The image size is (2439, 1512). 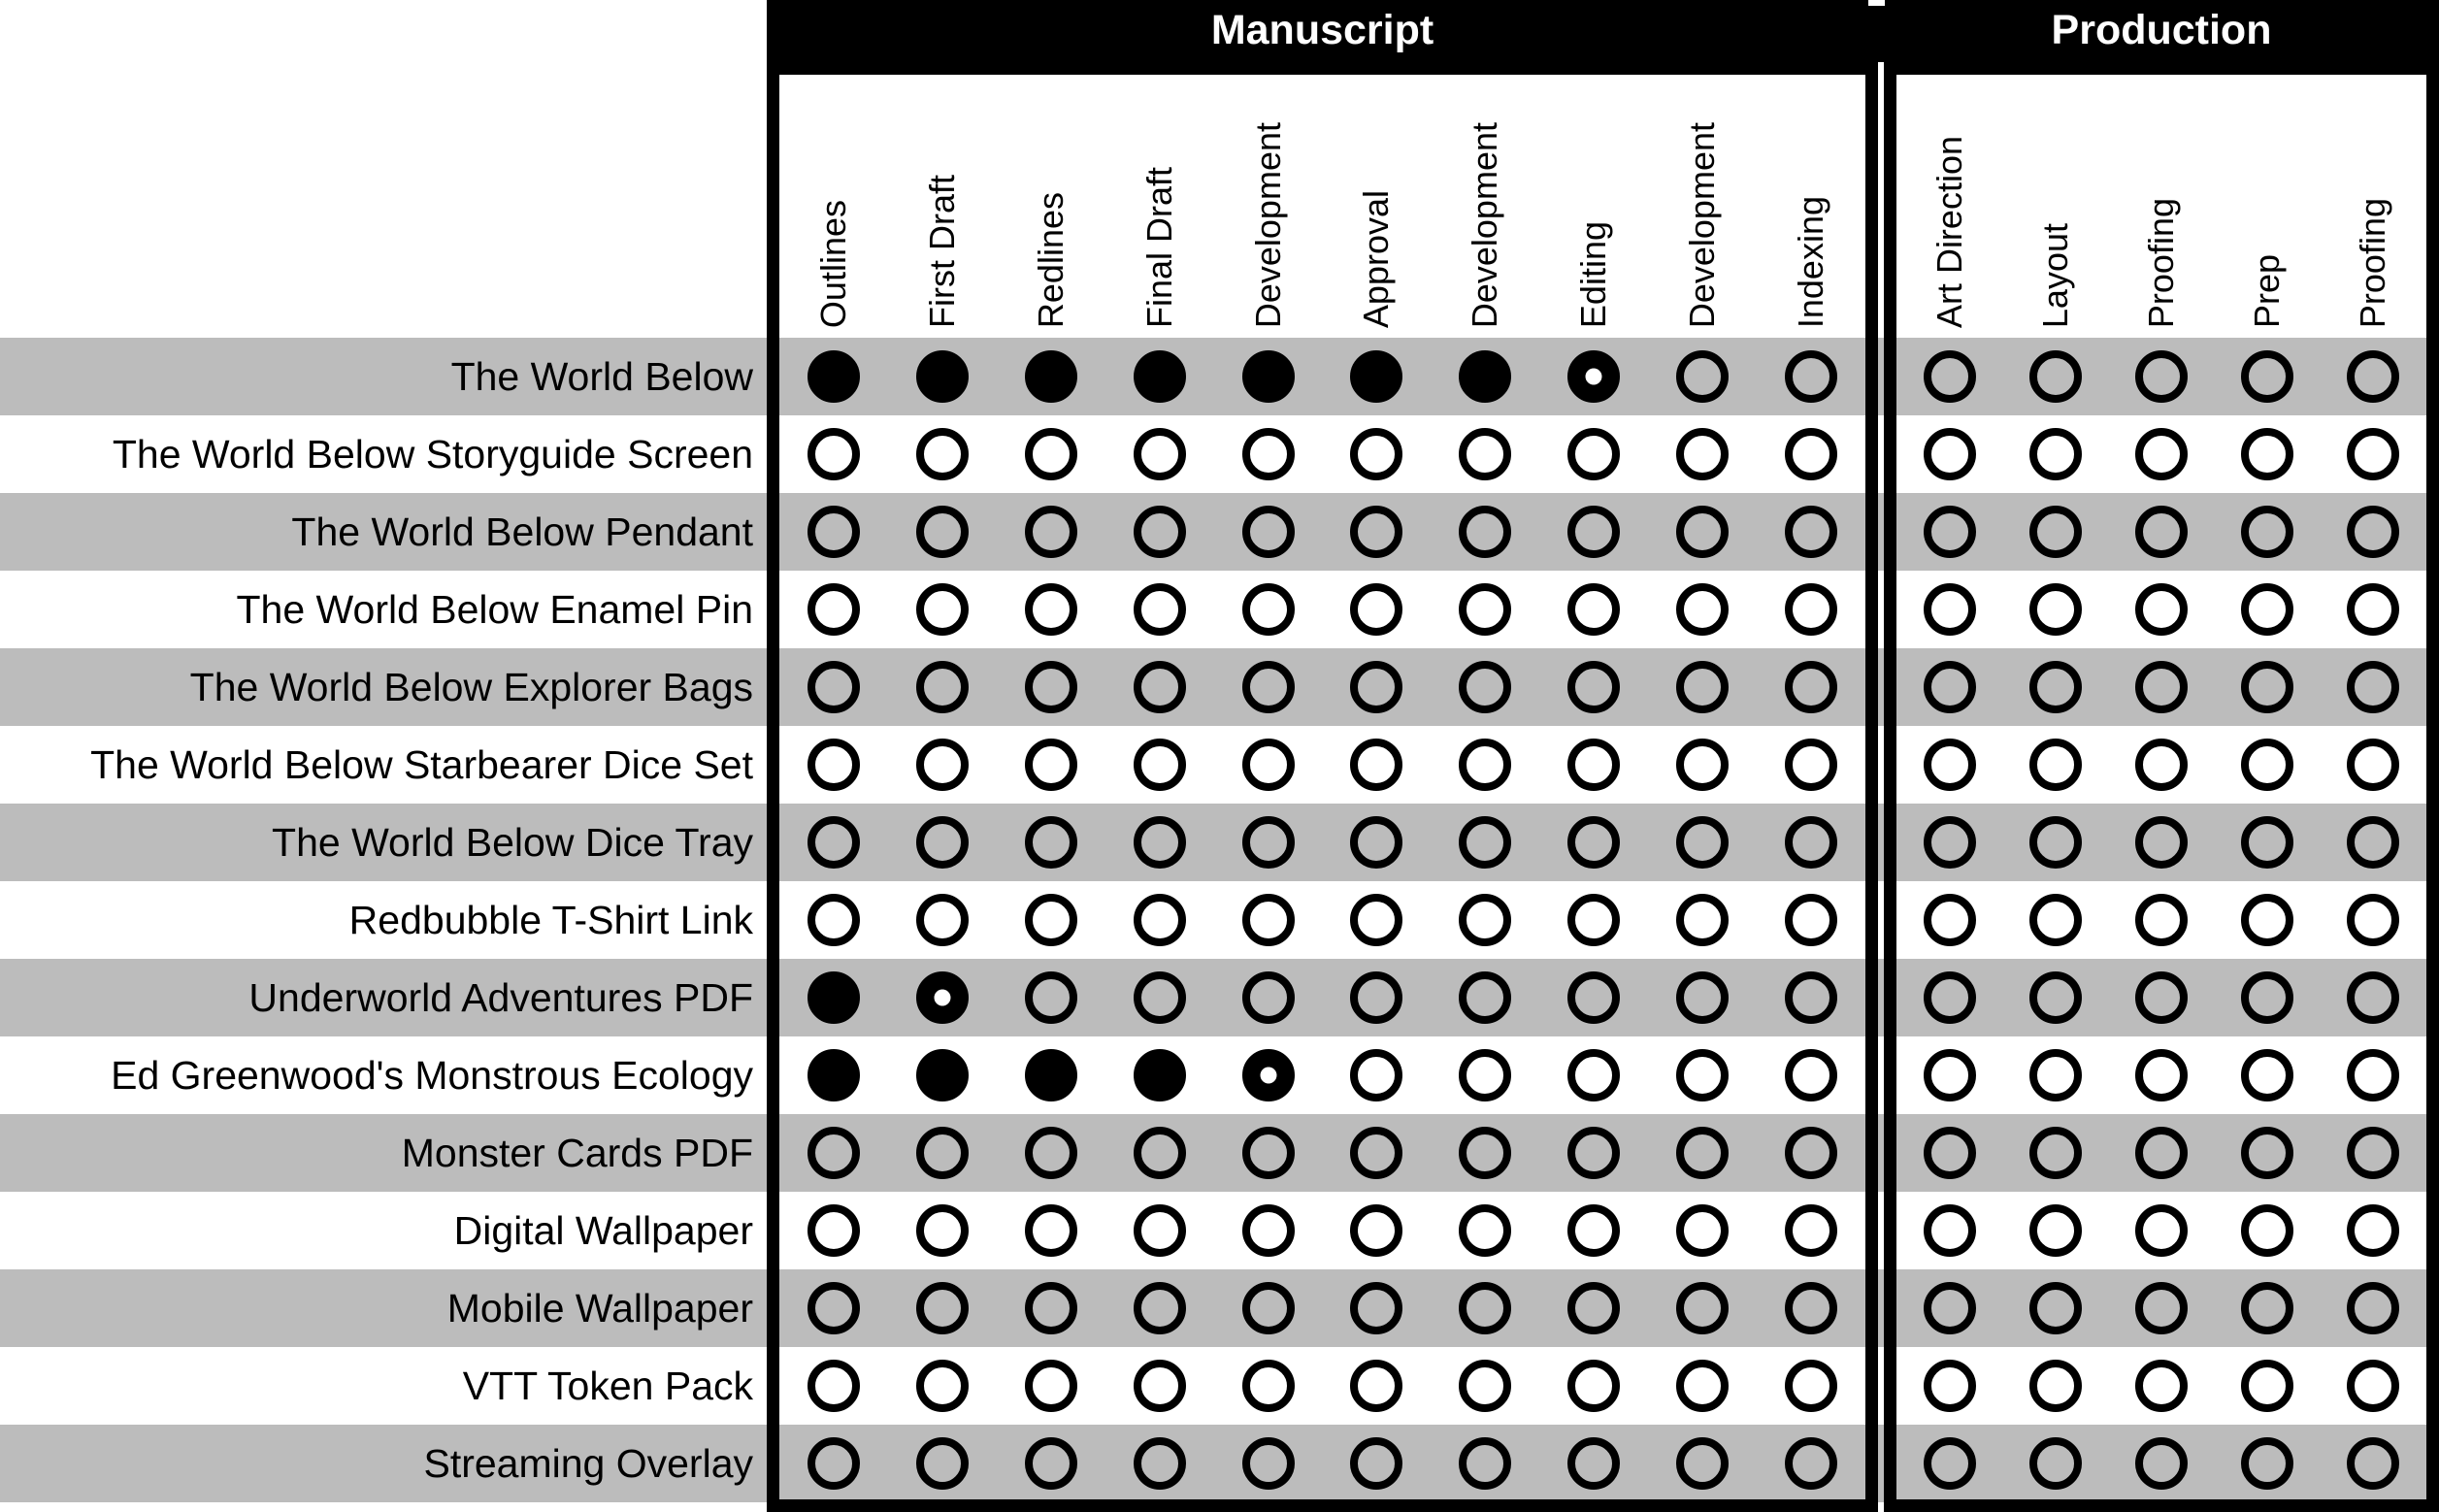 What do you see at coordinates (1268, 206) in the screenshot?
I see `column-header: Development` at bounding box center [1268, 206].